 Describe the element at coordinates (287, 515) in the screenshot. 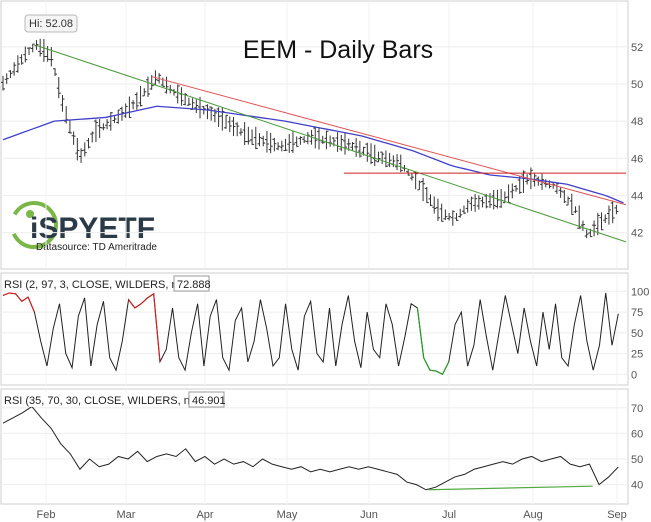

I see `x-tick-label: May` at that location.